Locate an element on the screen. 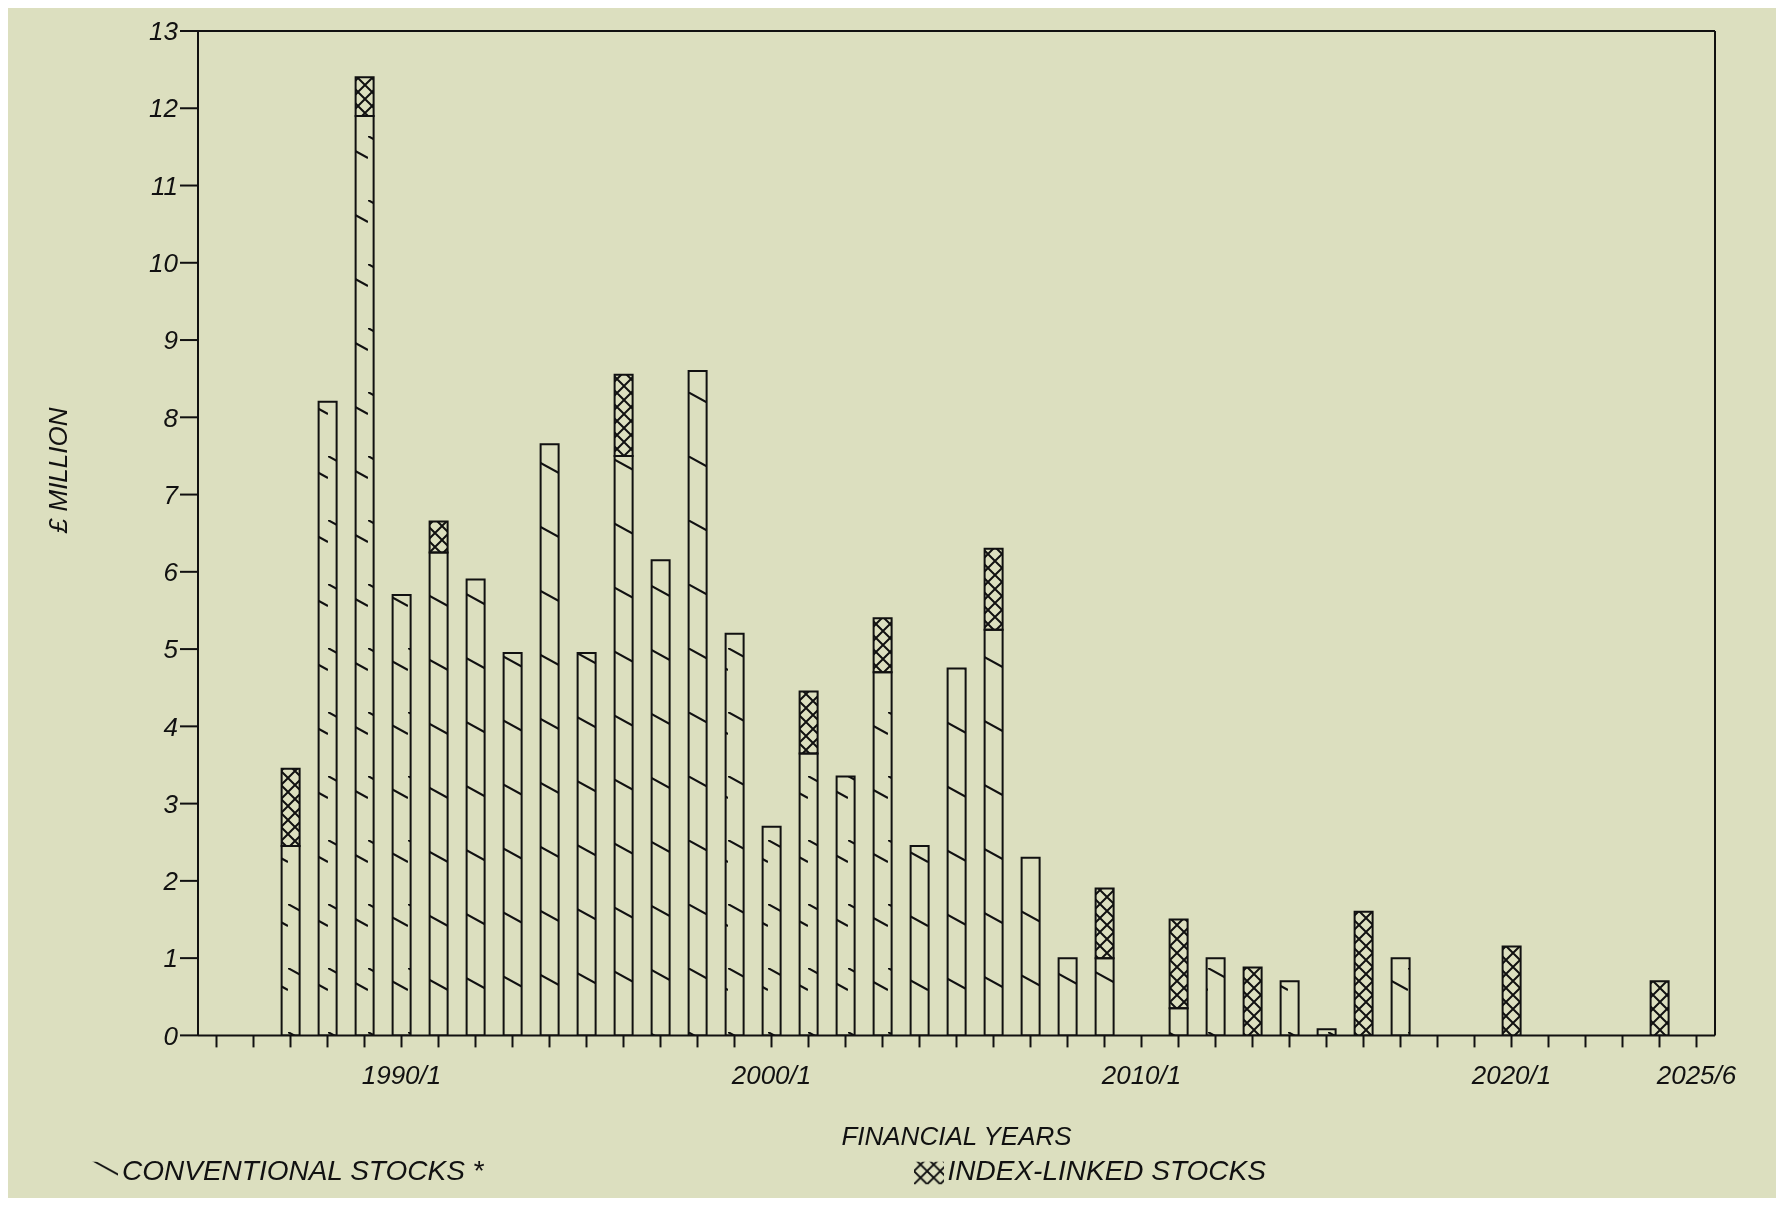 Image resolution: width=1784 pixels, height=1206 pixels. x-tick-label: 2025/6 is located at coordinates (1696, 1074).